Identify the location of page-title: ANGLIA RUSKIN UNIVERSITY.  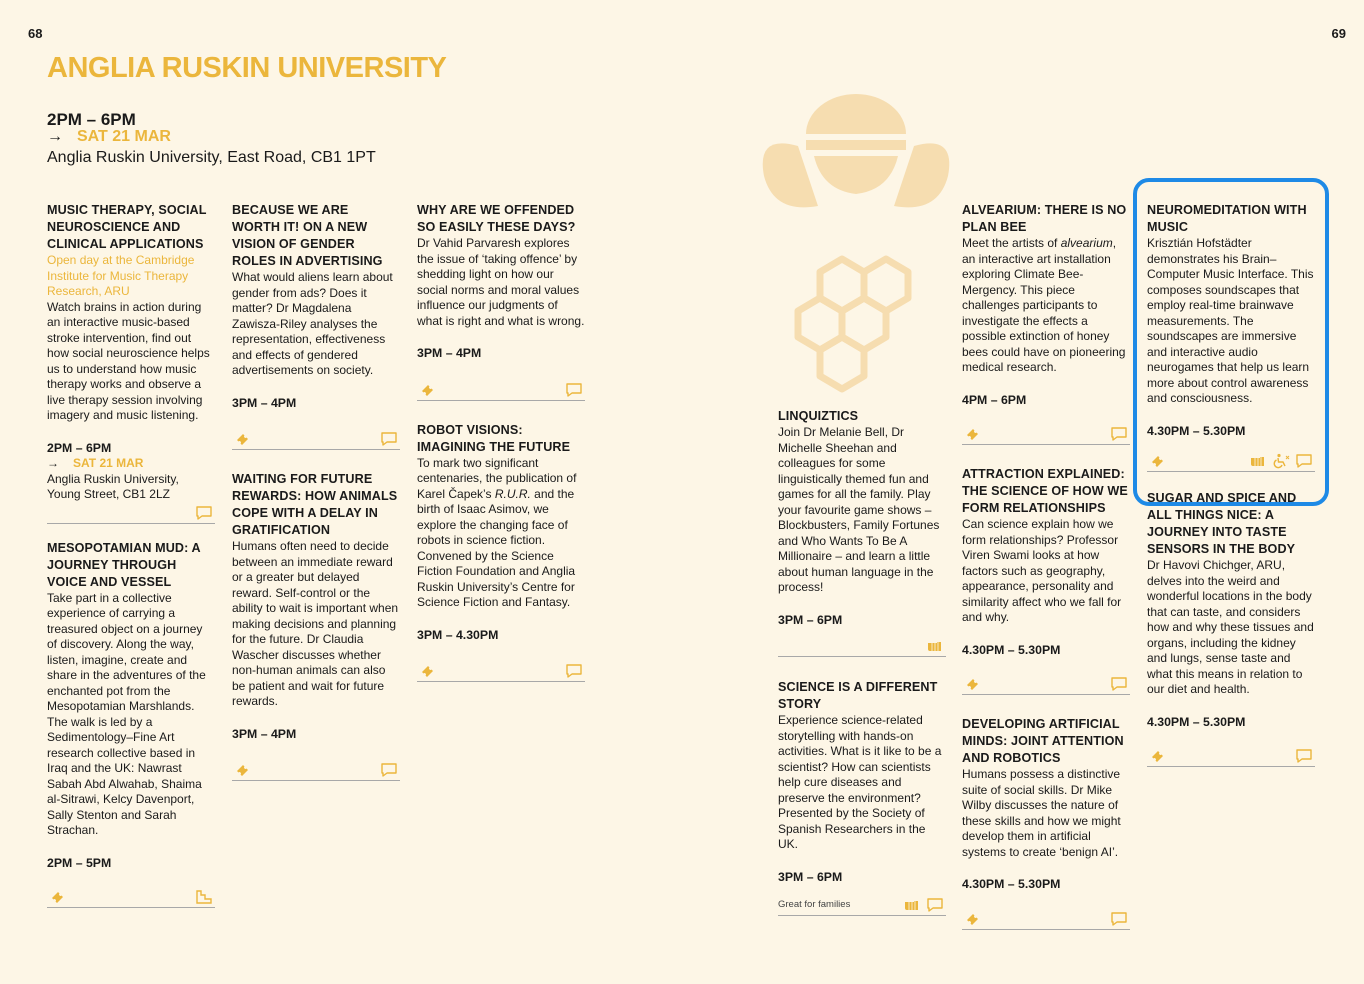
(247, 68).